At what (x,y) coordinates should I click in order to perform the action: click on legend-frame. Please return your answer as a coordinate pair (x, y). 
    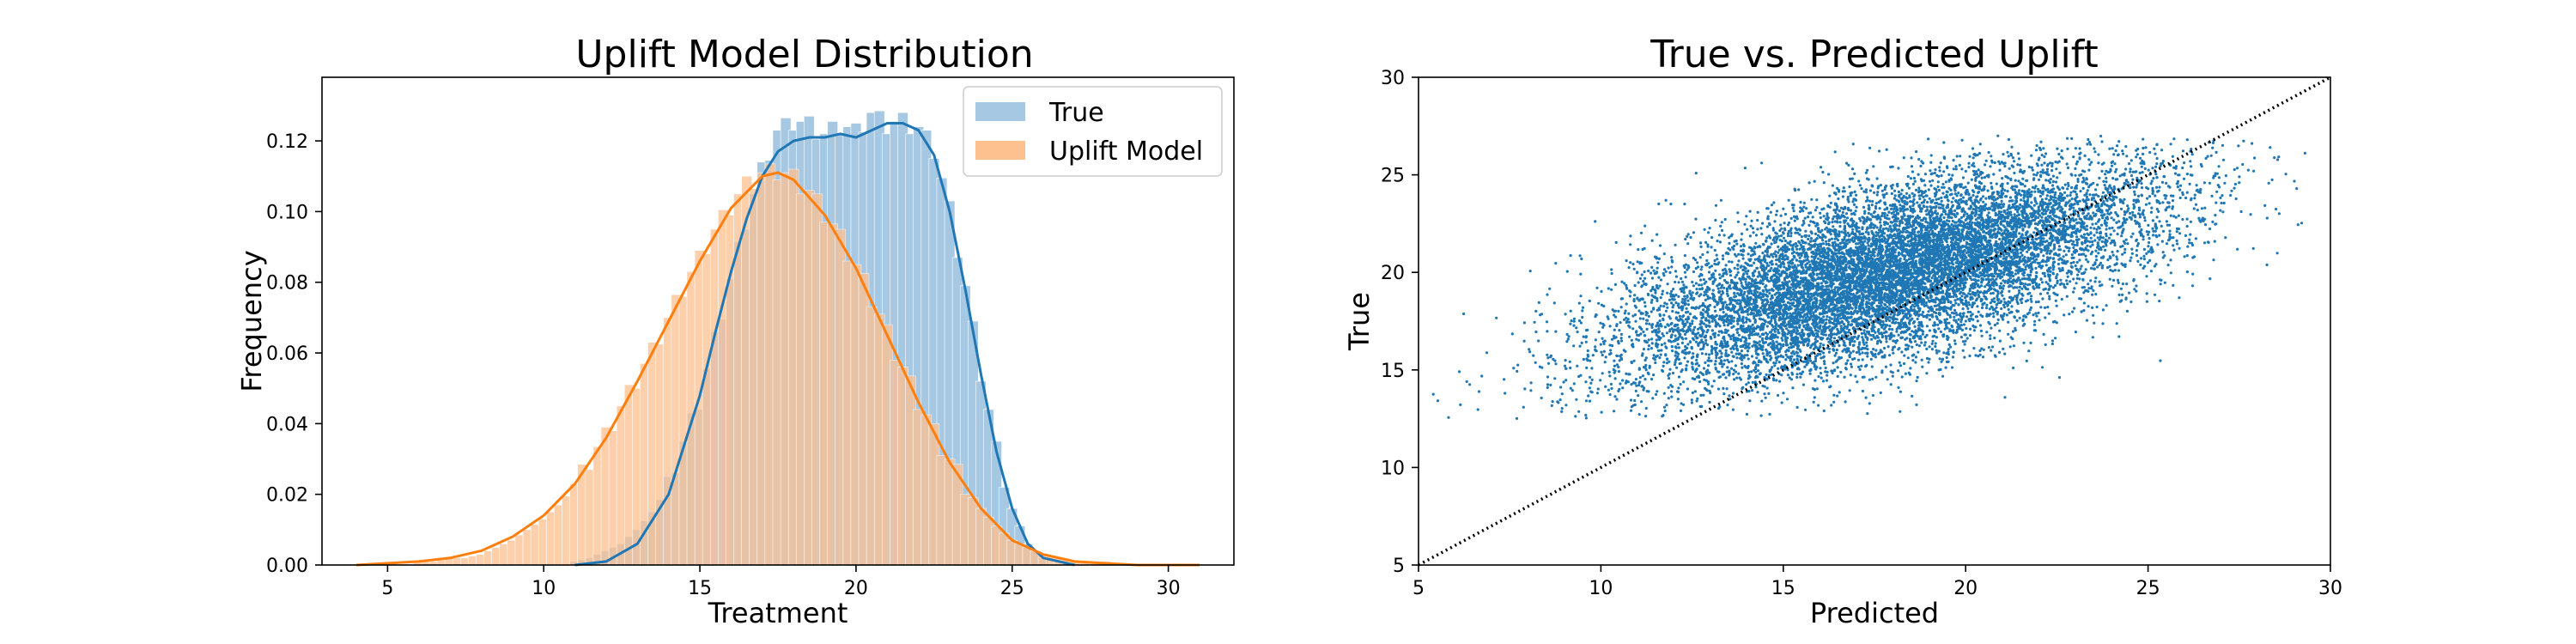
    Looking at the image, I should click on (1093, 132).